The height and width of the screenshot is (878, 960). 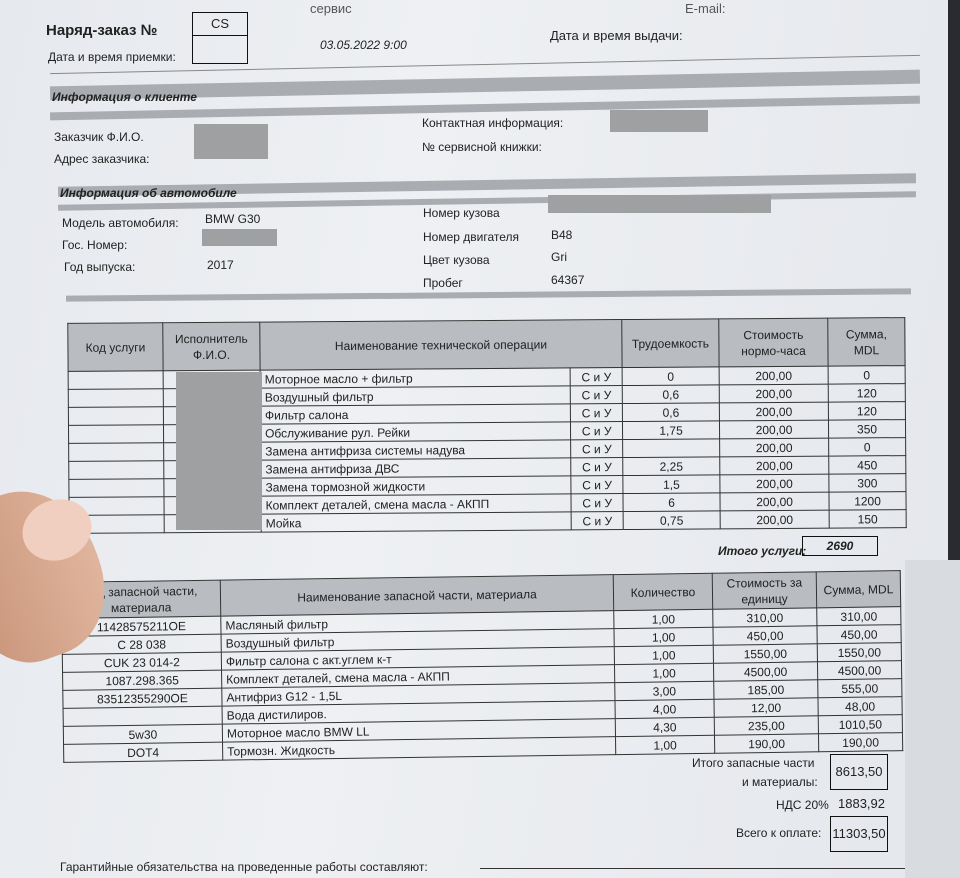 I want to click on divider, so click(x=692, y=868).